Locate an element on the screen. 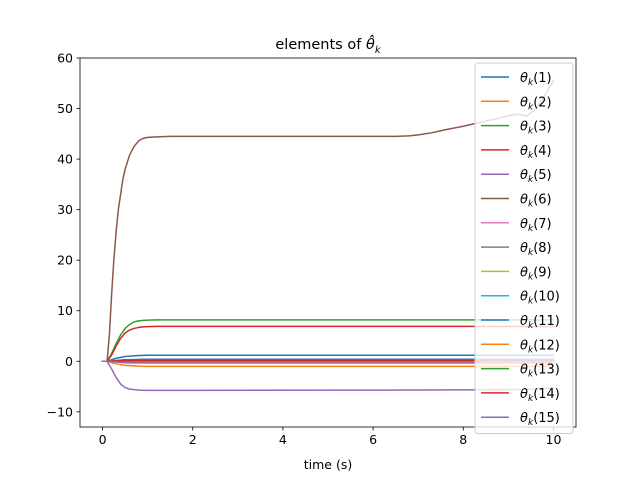  y-tick-label-1: 0 is located at coordinates (69, 361).